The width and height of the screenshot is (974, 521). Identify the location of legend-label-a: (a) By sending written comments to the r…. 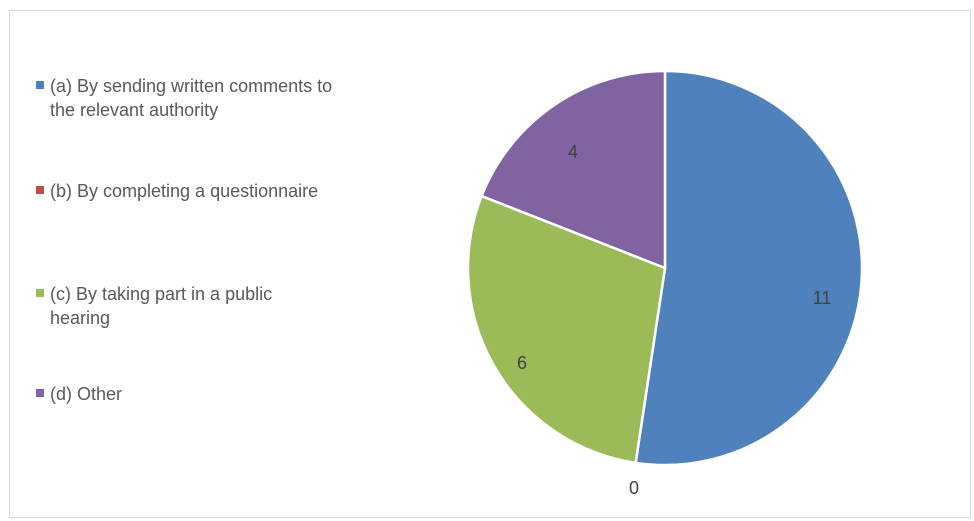
(191, 98).